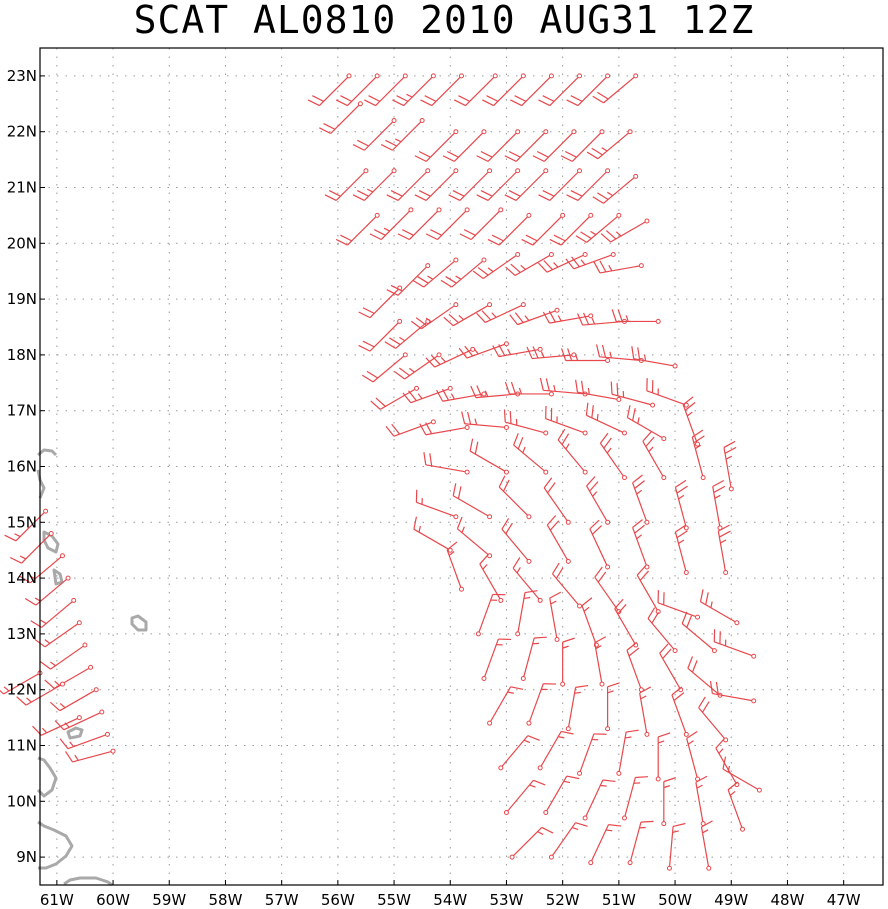 The height and width of the screenshot is (909, 888). I want to click on y-tick-label: 10N, so click(22, 801).